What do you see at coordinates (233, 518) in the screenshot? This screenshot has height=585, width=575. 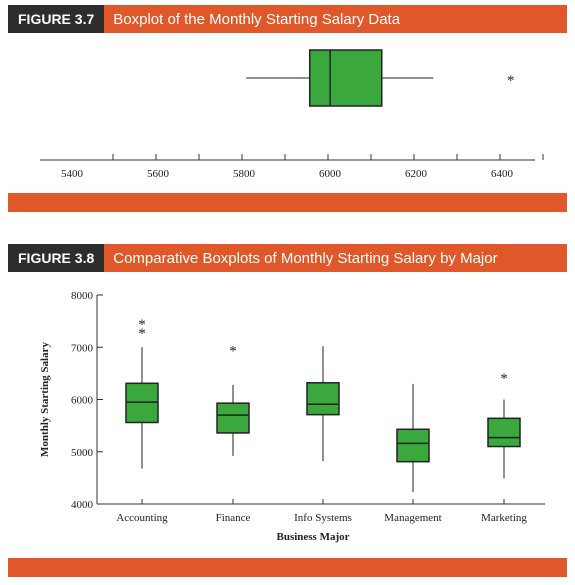 I see `x-tick-label-finance: Finance` at bounding box center [233, 518].